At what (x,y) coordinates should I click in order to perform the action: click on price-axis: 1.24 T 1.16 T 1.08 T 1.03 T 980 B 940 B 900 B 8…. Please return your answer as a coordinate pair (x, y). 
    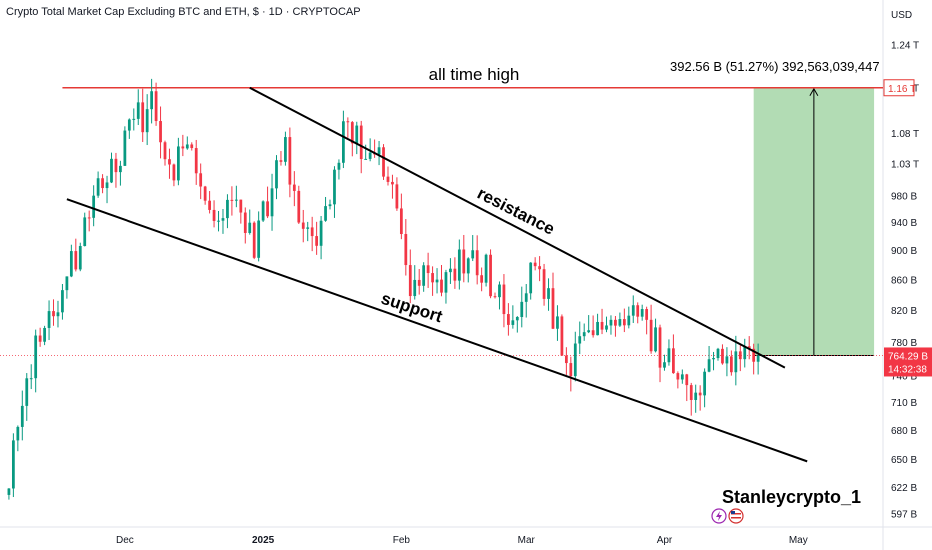
    Looking at the image, I should click on (905, 280).